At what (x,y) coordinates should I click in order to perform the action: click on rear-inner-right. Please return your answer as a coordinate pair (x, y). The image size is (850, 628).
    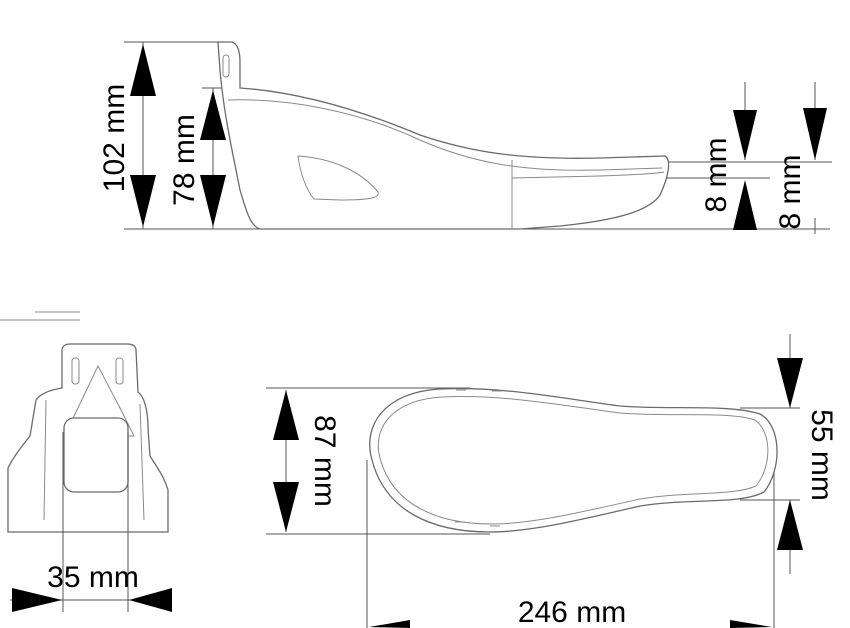
    Looking at the image, I should click on (142, 462).